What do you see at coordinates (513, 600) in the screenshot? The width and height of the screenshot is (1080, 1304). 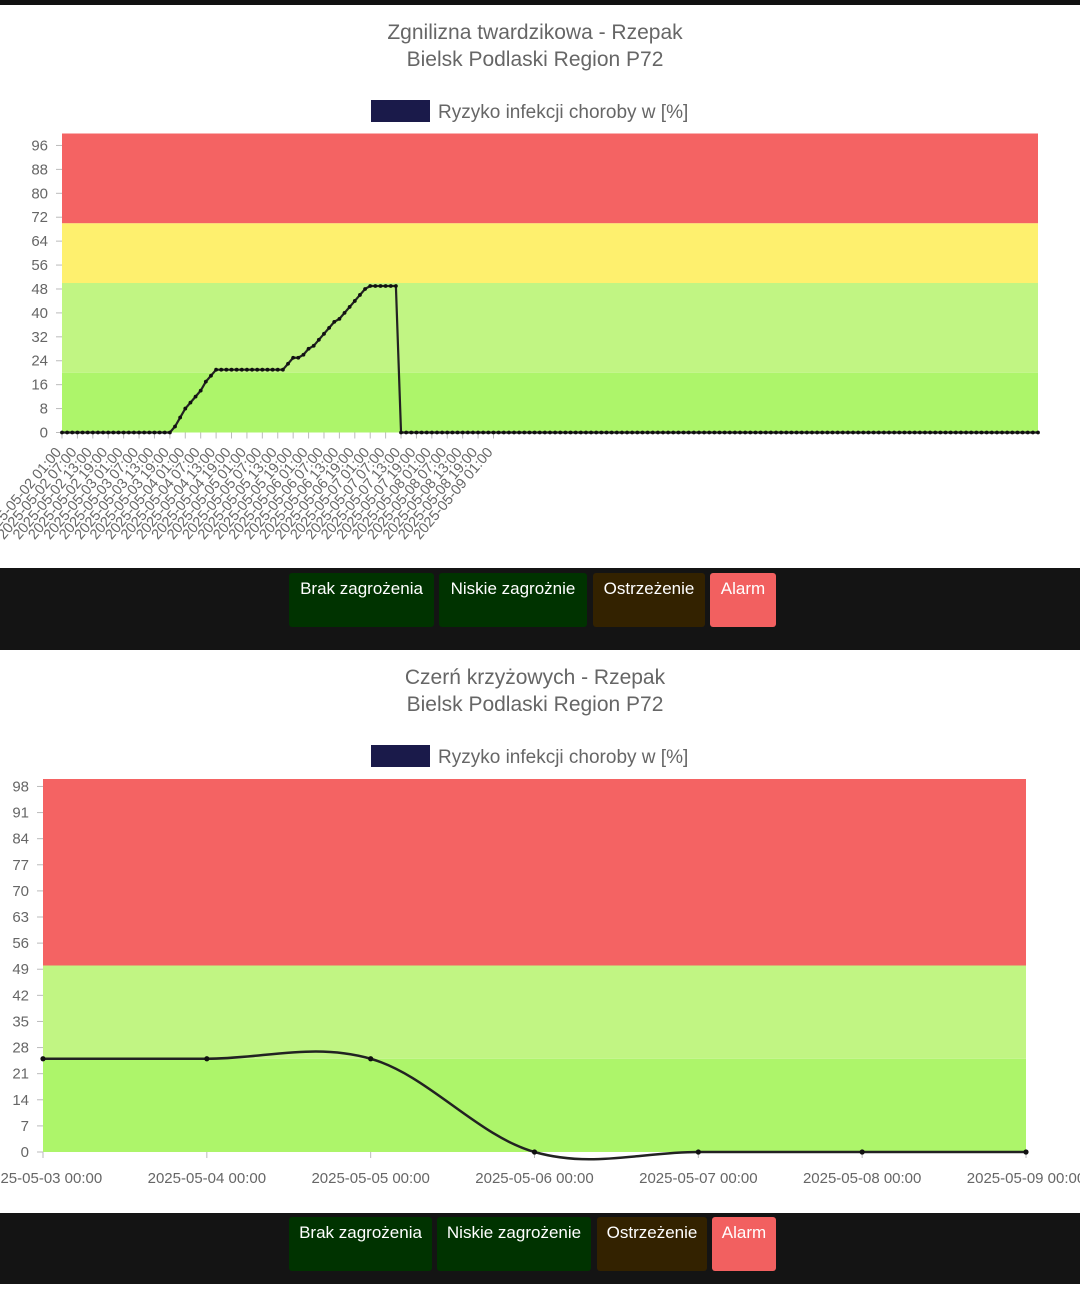 I see `legend-button-low-threat: Niskie zagrożnie` at bounding box center [513, 600].